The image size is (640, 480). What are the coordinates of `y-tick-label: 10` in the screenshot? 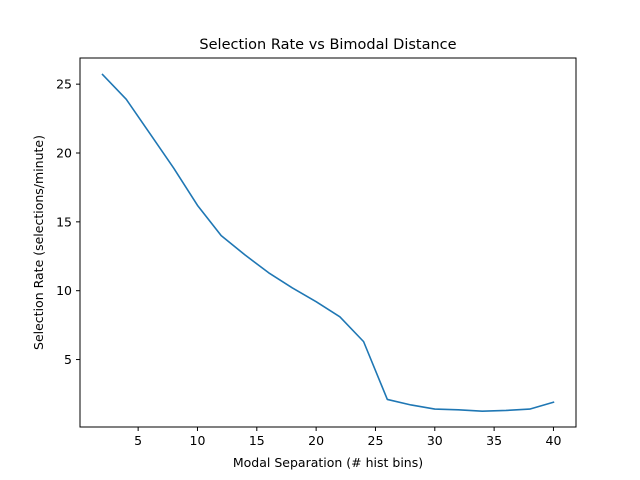 It's located at (64, 290).